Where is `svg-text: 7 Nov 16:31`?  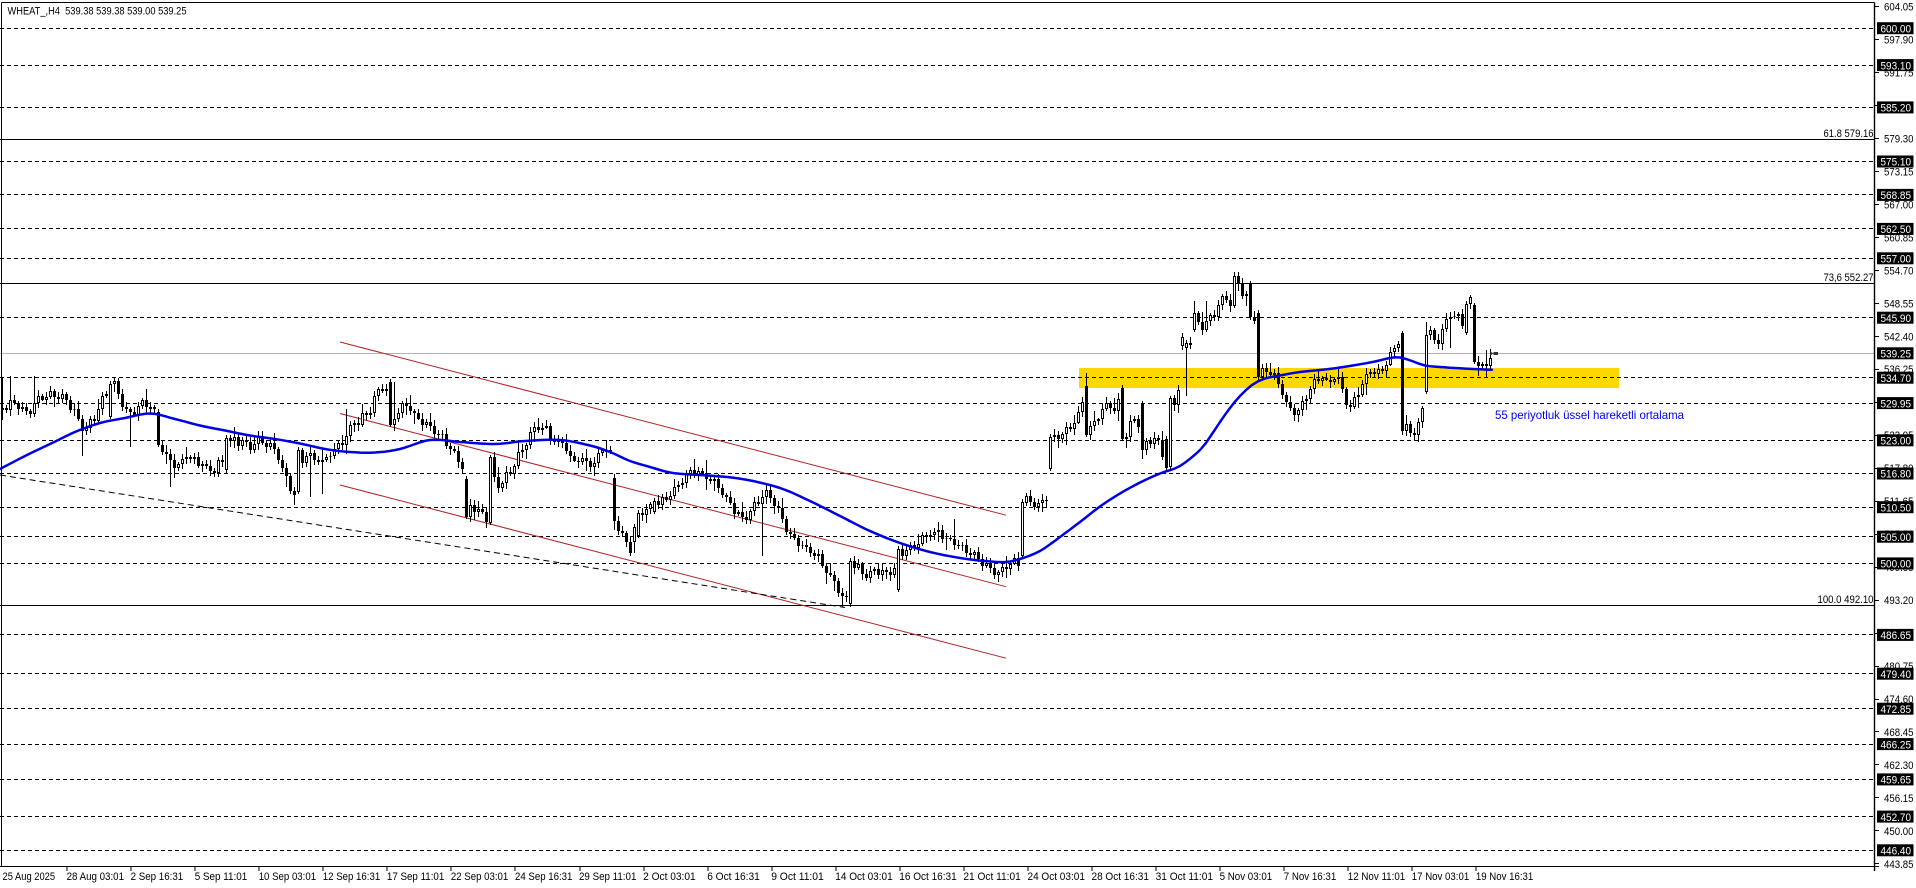 svg-text: 7 Nov 16:31 is located at coordinates (1310, 877).